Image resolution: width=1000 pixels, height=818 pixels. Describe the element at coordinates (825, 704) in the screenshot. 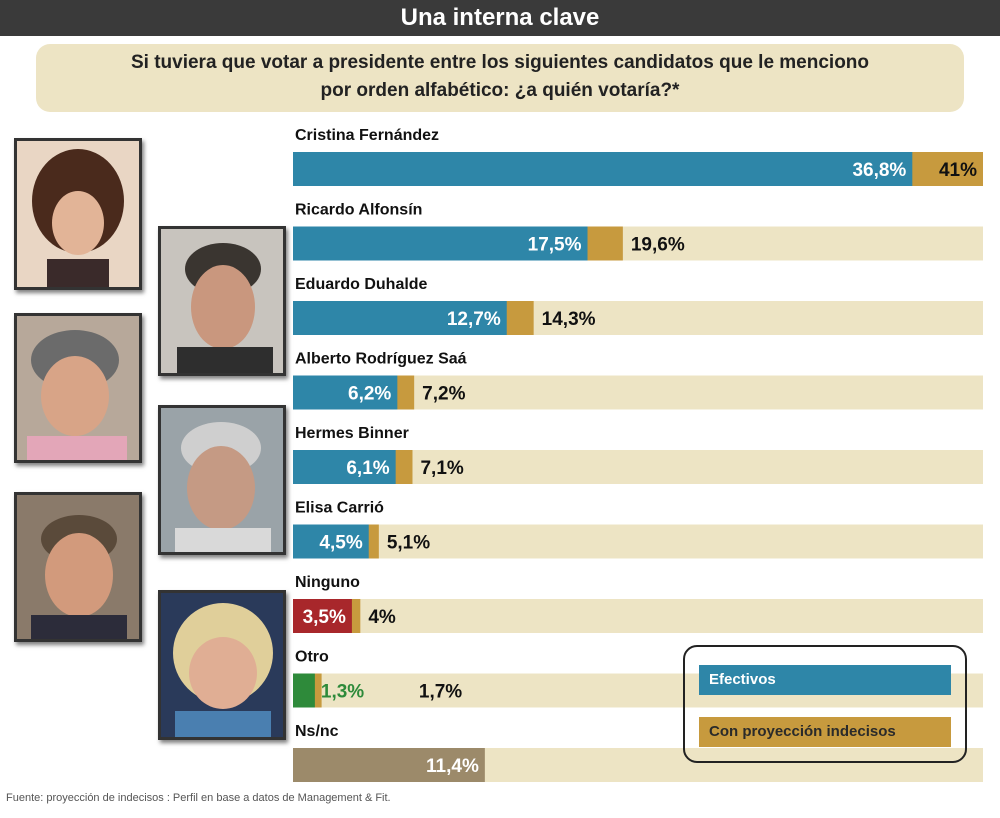

I see `legend: Efectivos Con proyección indecisos` at that location.